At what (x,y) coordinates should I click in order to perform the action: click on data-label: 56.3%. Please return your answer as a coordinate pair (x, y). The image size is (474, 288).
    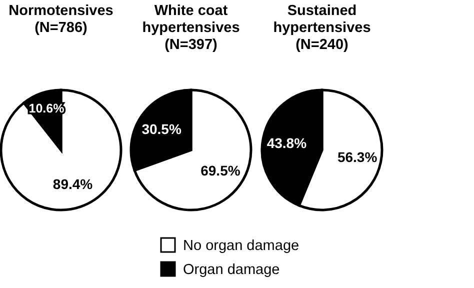
    Looking at the image, I should click on (357, 156).